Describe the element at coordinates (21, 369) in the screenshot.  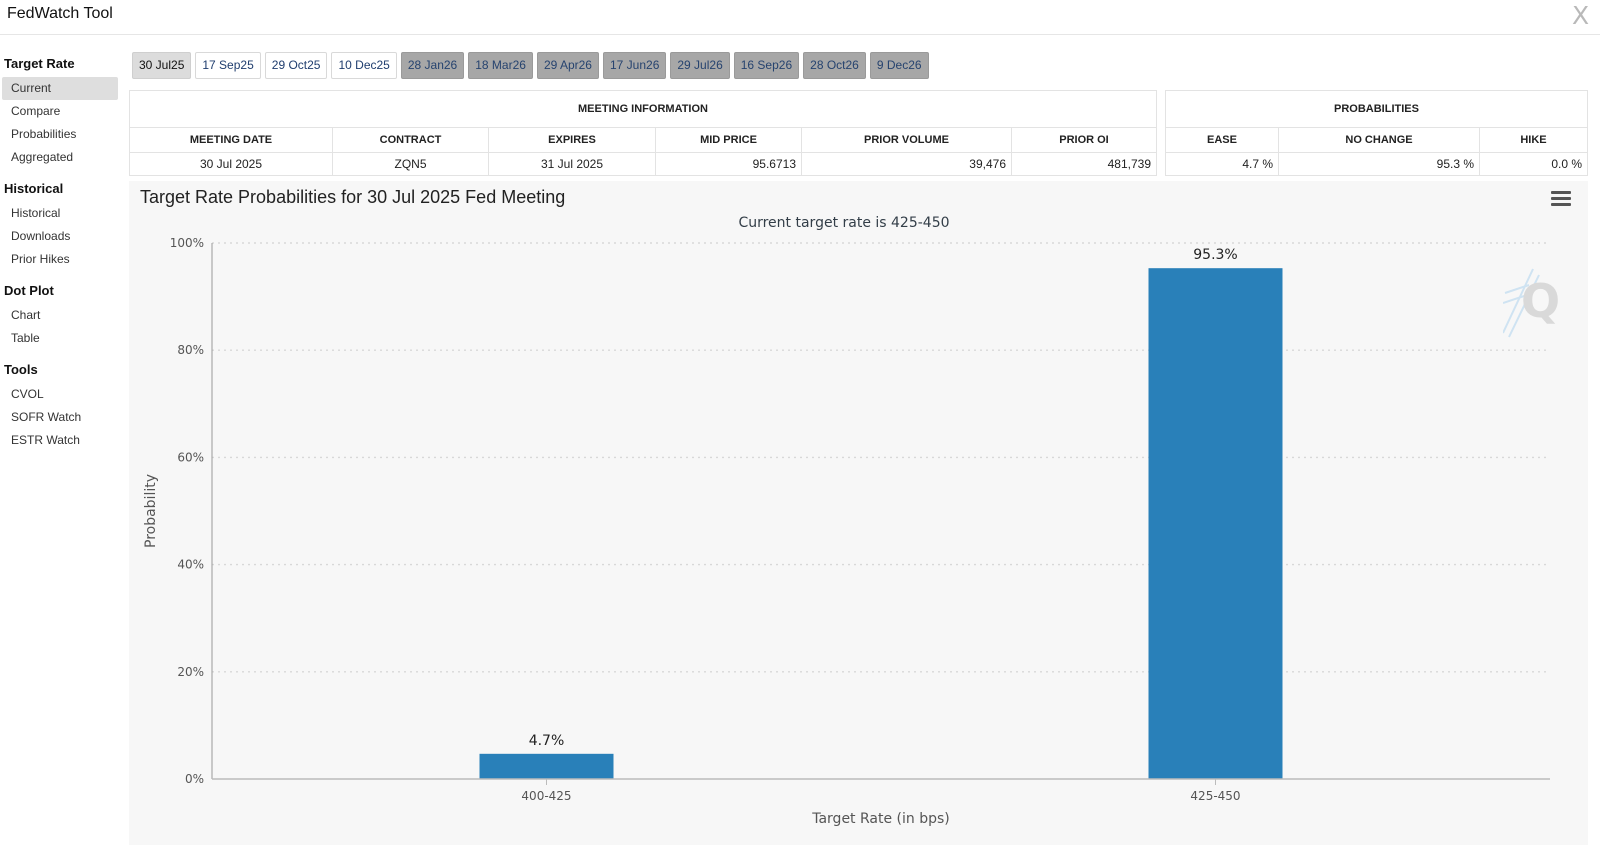
I see `sidebar-section-tools: Tools` at that location.